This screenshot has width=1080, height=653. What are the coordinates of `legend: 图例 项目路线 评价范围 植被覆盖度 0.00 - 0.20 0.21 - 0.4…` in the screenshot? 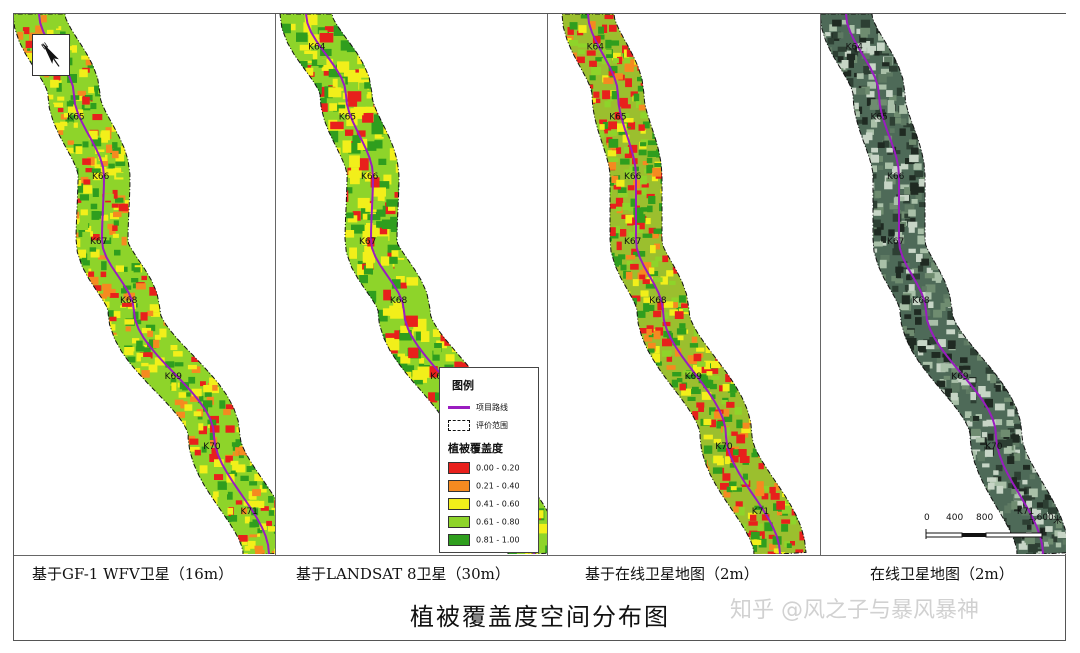 It's located at (489, 460).